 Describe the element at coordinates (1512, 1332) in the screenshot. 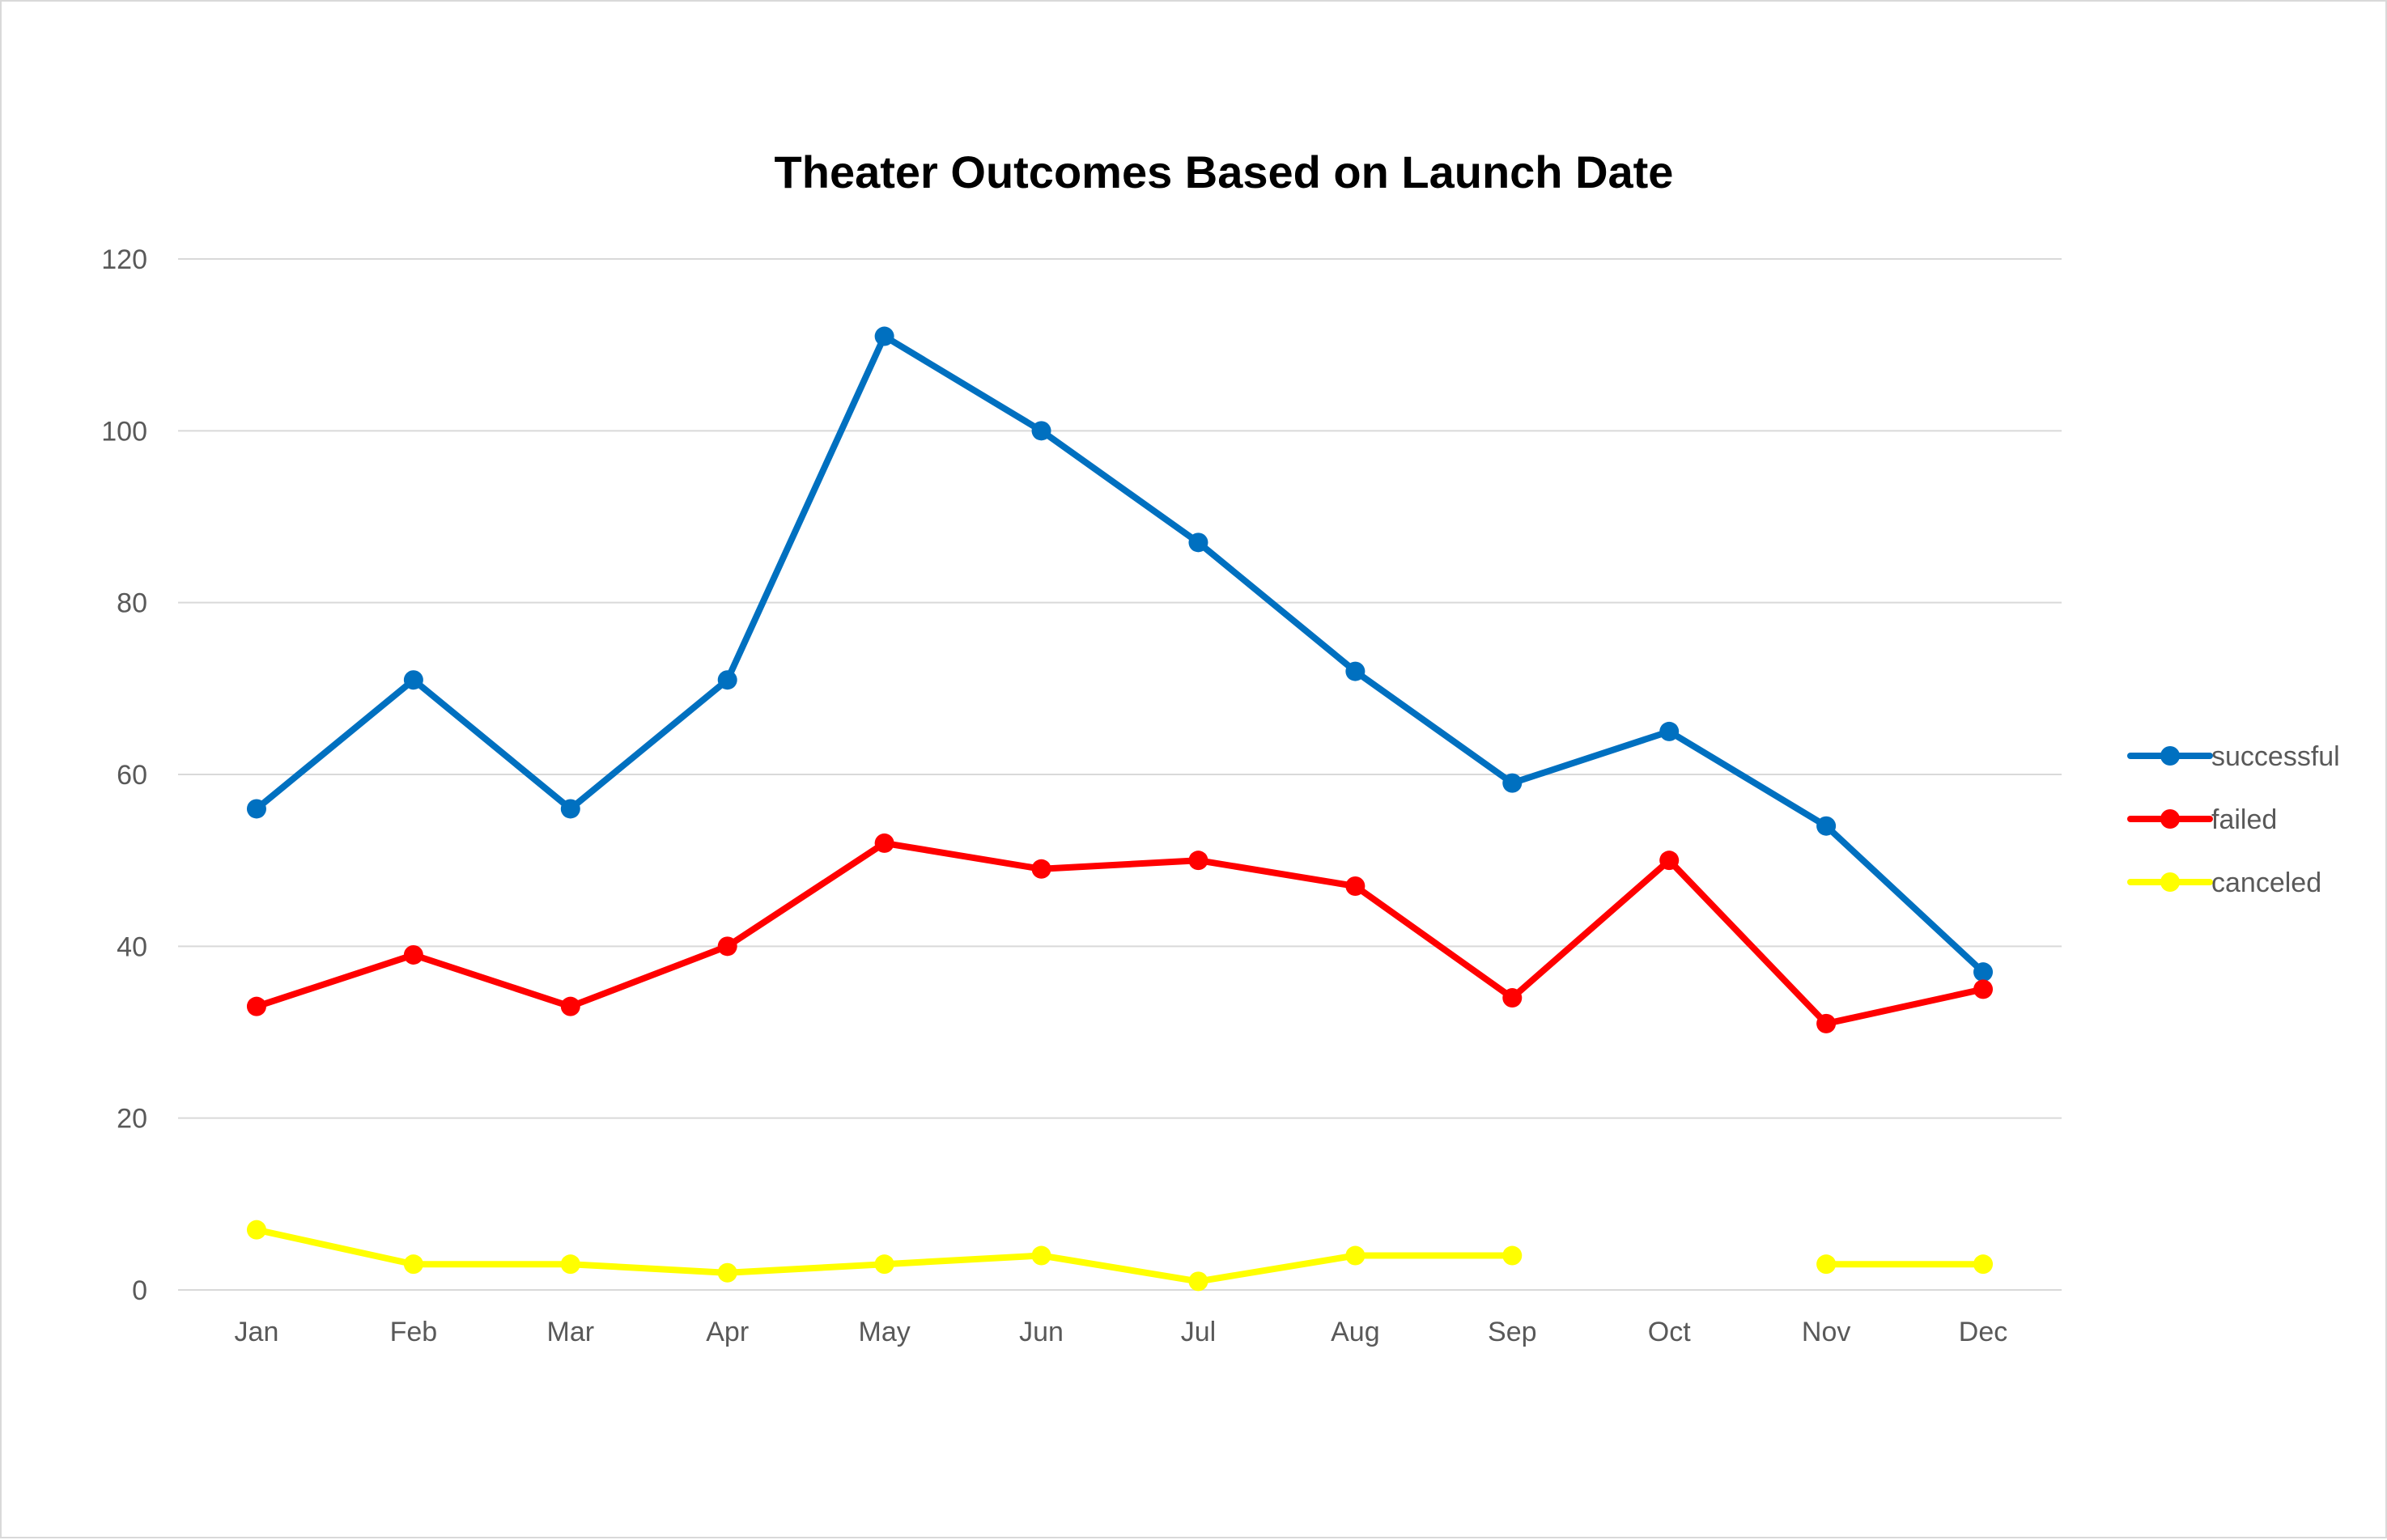

I see `x-tick-label: Sep` at that location.